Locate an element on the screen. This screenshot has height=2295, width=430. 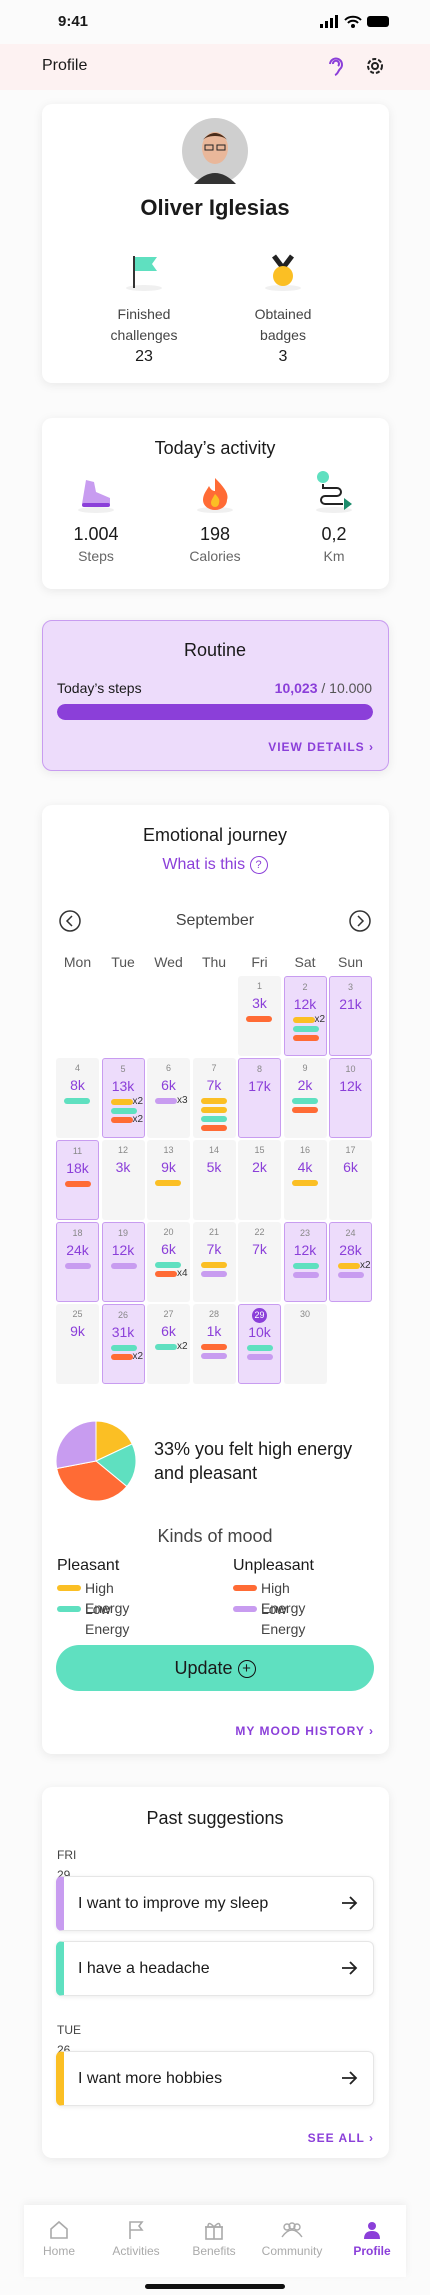
goal-text: / 10.000 is located at coordinates (346, 688).